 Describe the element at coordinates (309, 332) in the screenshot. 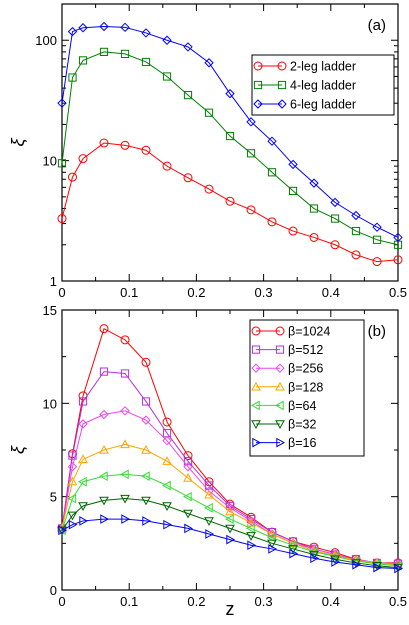

I see `legend-label: β=1024` at that location.